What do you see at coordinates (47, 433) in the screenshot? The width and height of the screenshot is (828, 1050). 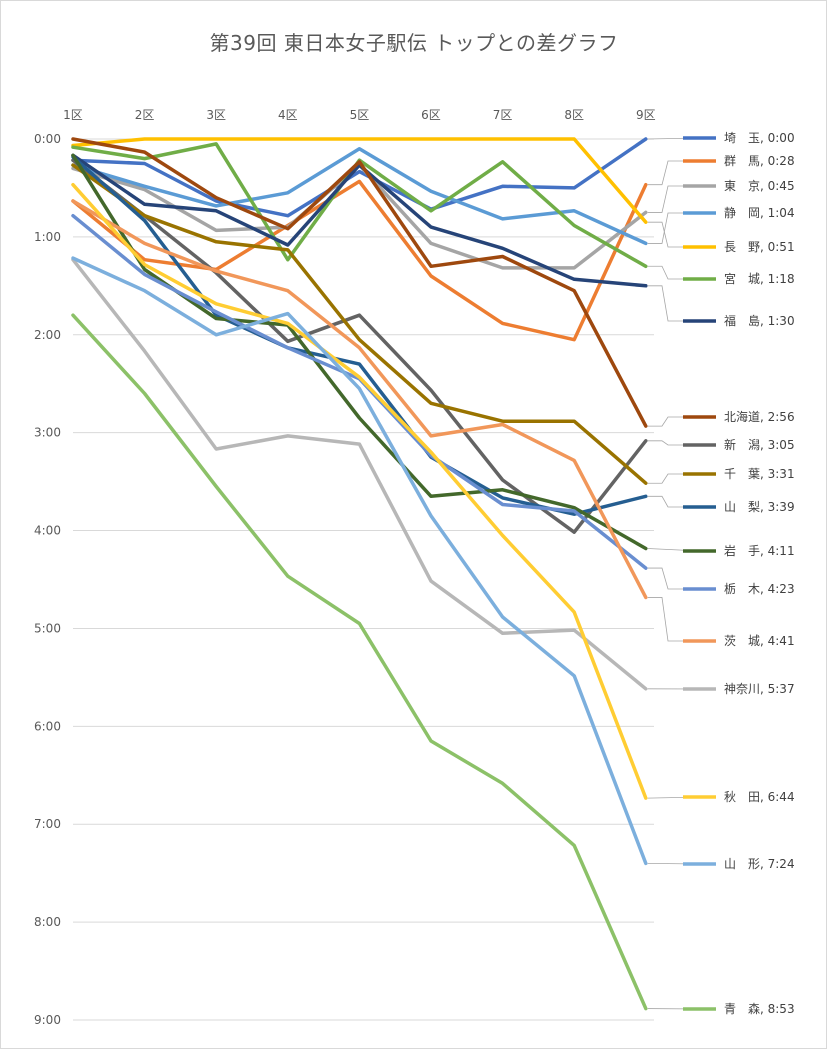 I see `y-tick-label: 3:00` at bounding box center [47, 433].